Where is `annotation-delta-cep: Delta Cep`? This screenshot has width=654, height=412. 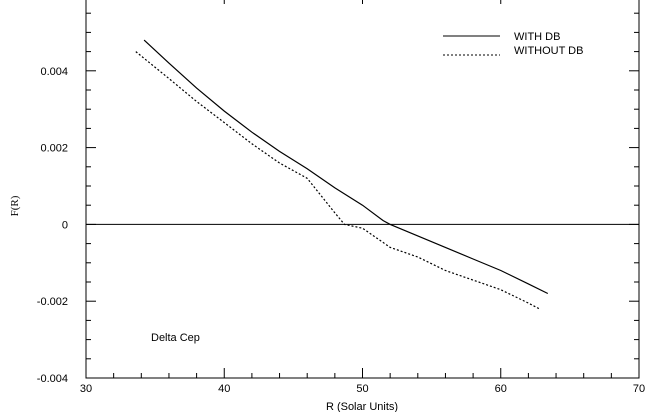
annotation-delta-cep: Delta Cep is located at coordinates (175, 338).